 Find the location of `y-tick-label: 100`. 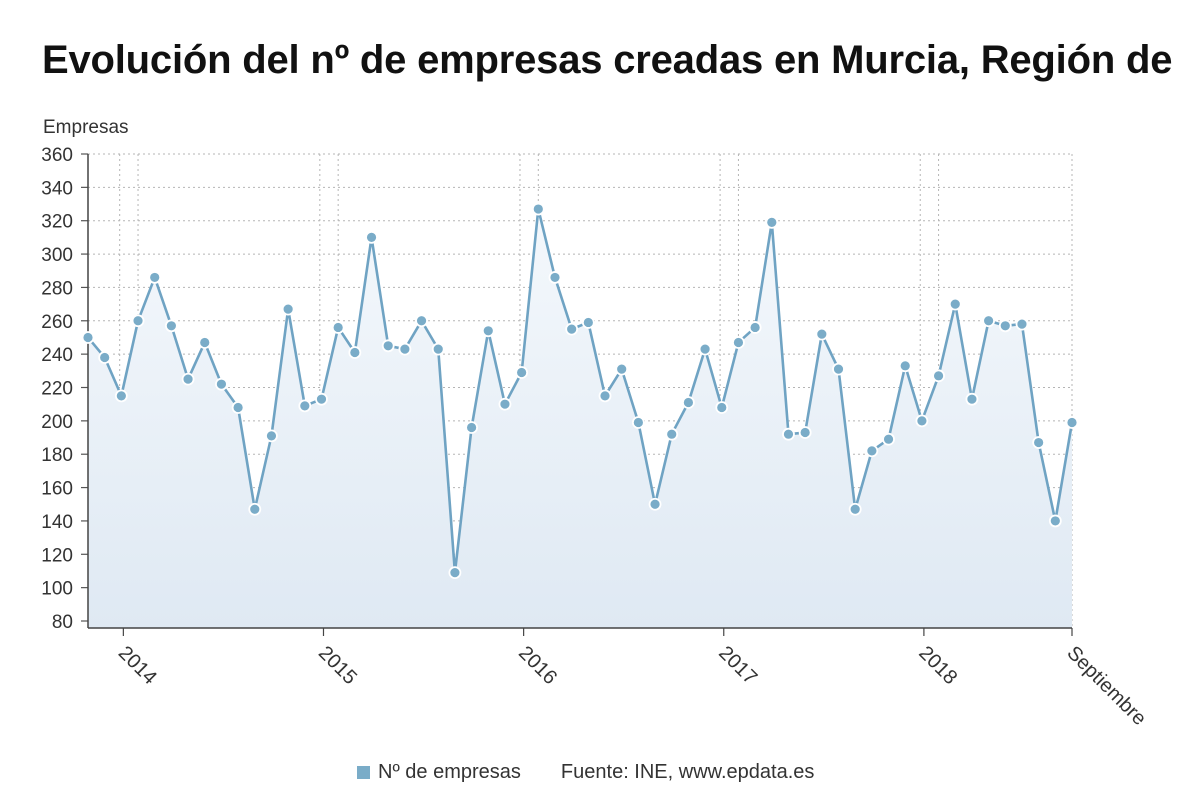

y-tick-label: 100 is located at coordinates (57, 589).